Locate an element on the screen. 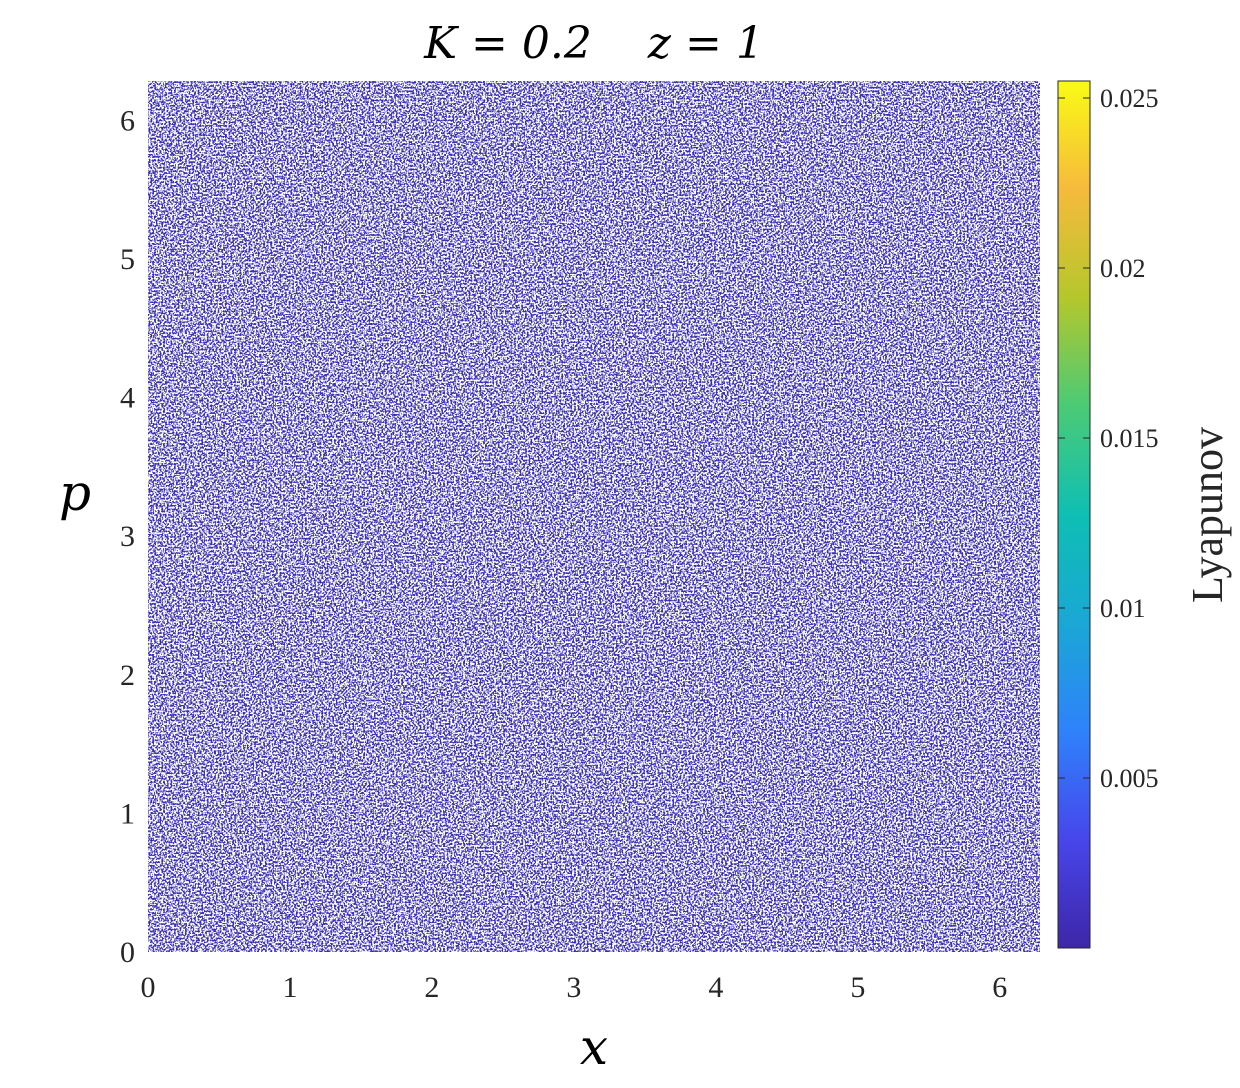  x-axis-ticks: 0 1 2 3 4 5 6 is located at coordinates (574, 987).